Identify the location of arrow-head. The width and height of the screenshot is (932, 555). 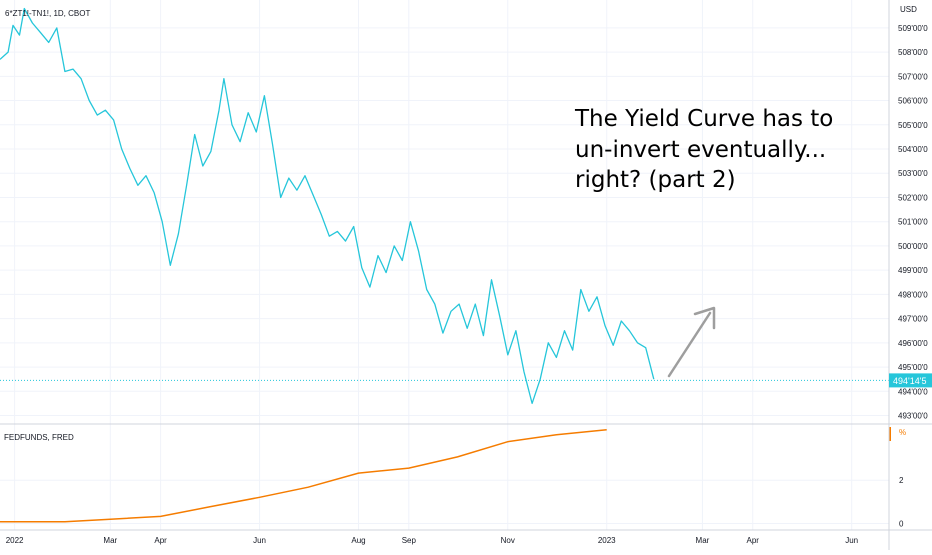
(704, 318).